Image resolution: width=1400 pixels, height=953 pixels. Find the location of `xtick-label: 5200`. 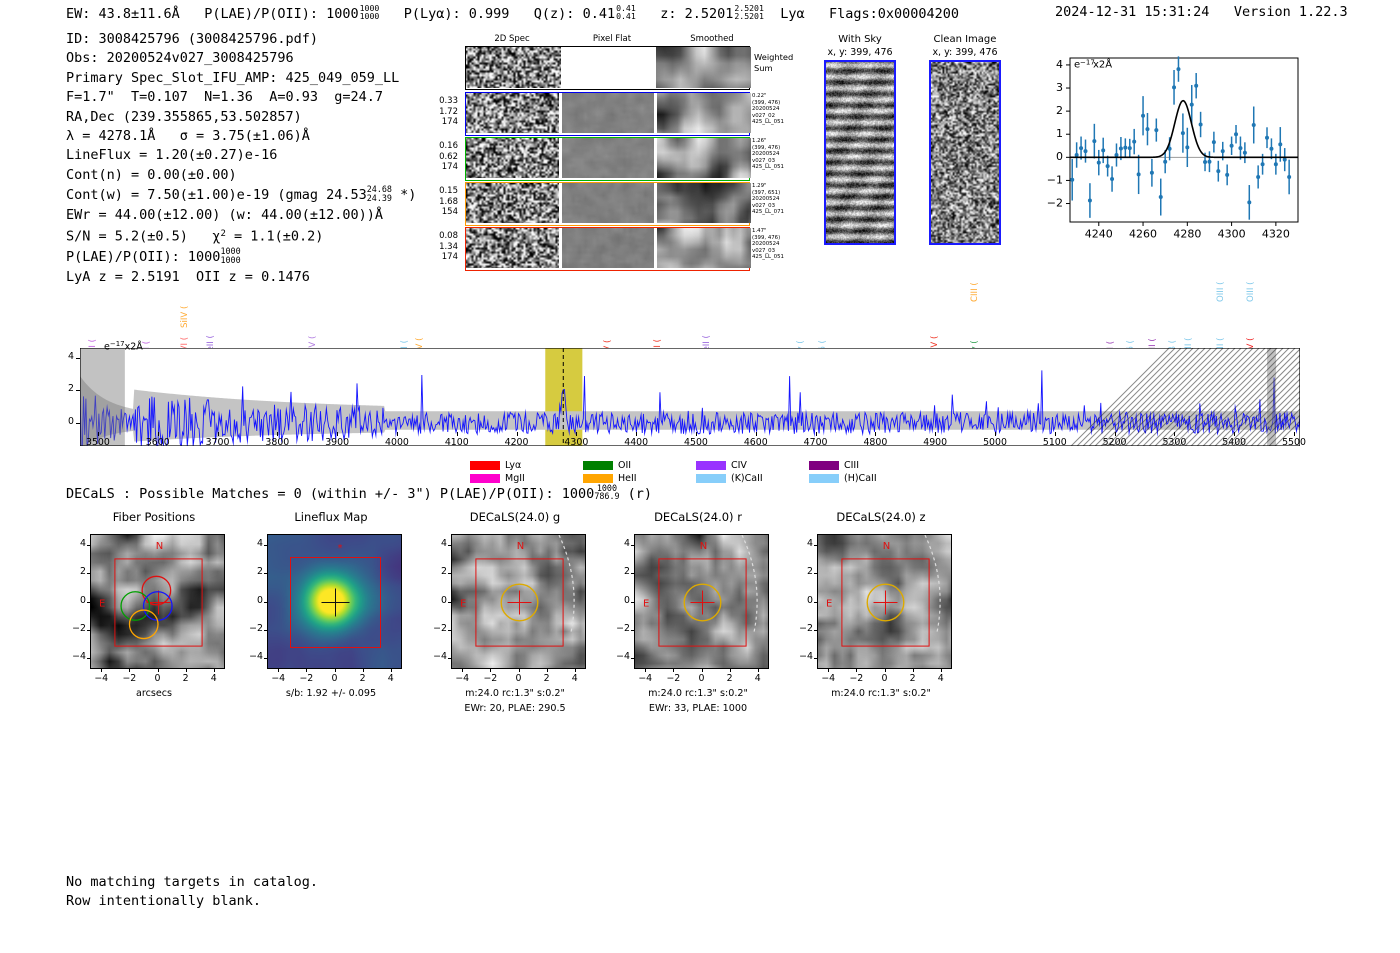

xtick-label: 5200 is located at coordinates (1114, 442).